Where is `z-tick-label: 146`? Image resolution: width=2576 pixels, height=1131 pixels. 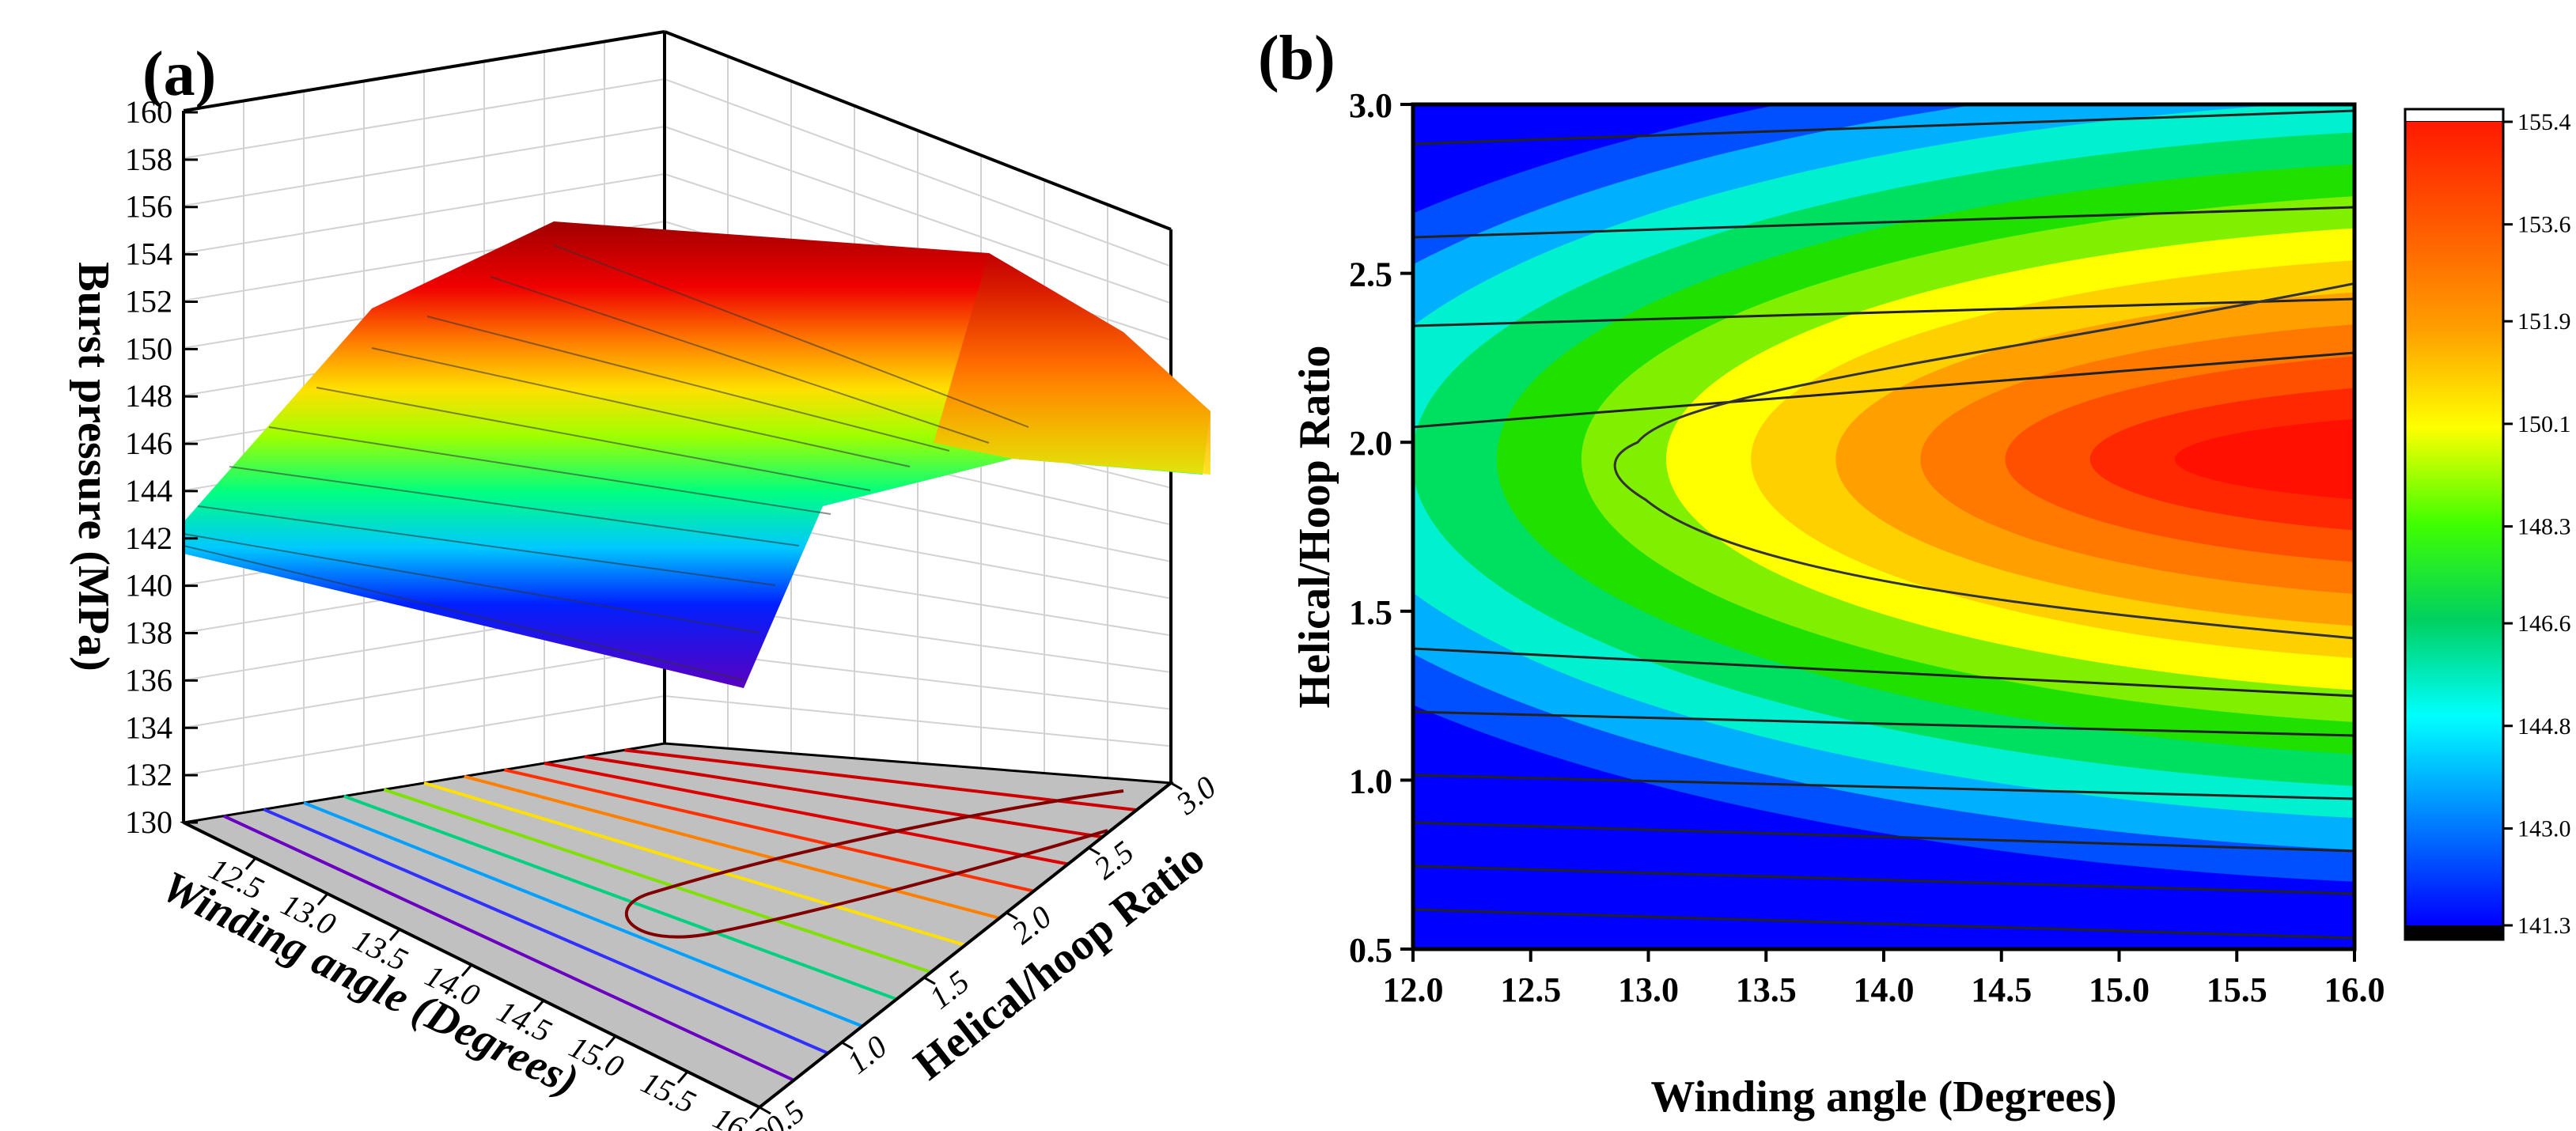 z-tick-label: 146 is located at coordinates (148, 443).